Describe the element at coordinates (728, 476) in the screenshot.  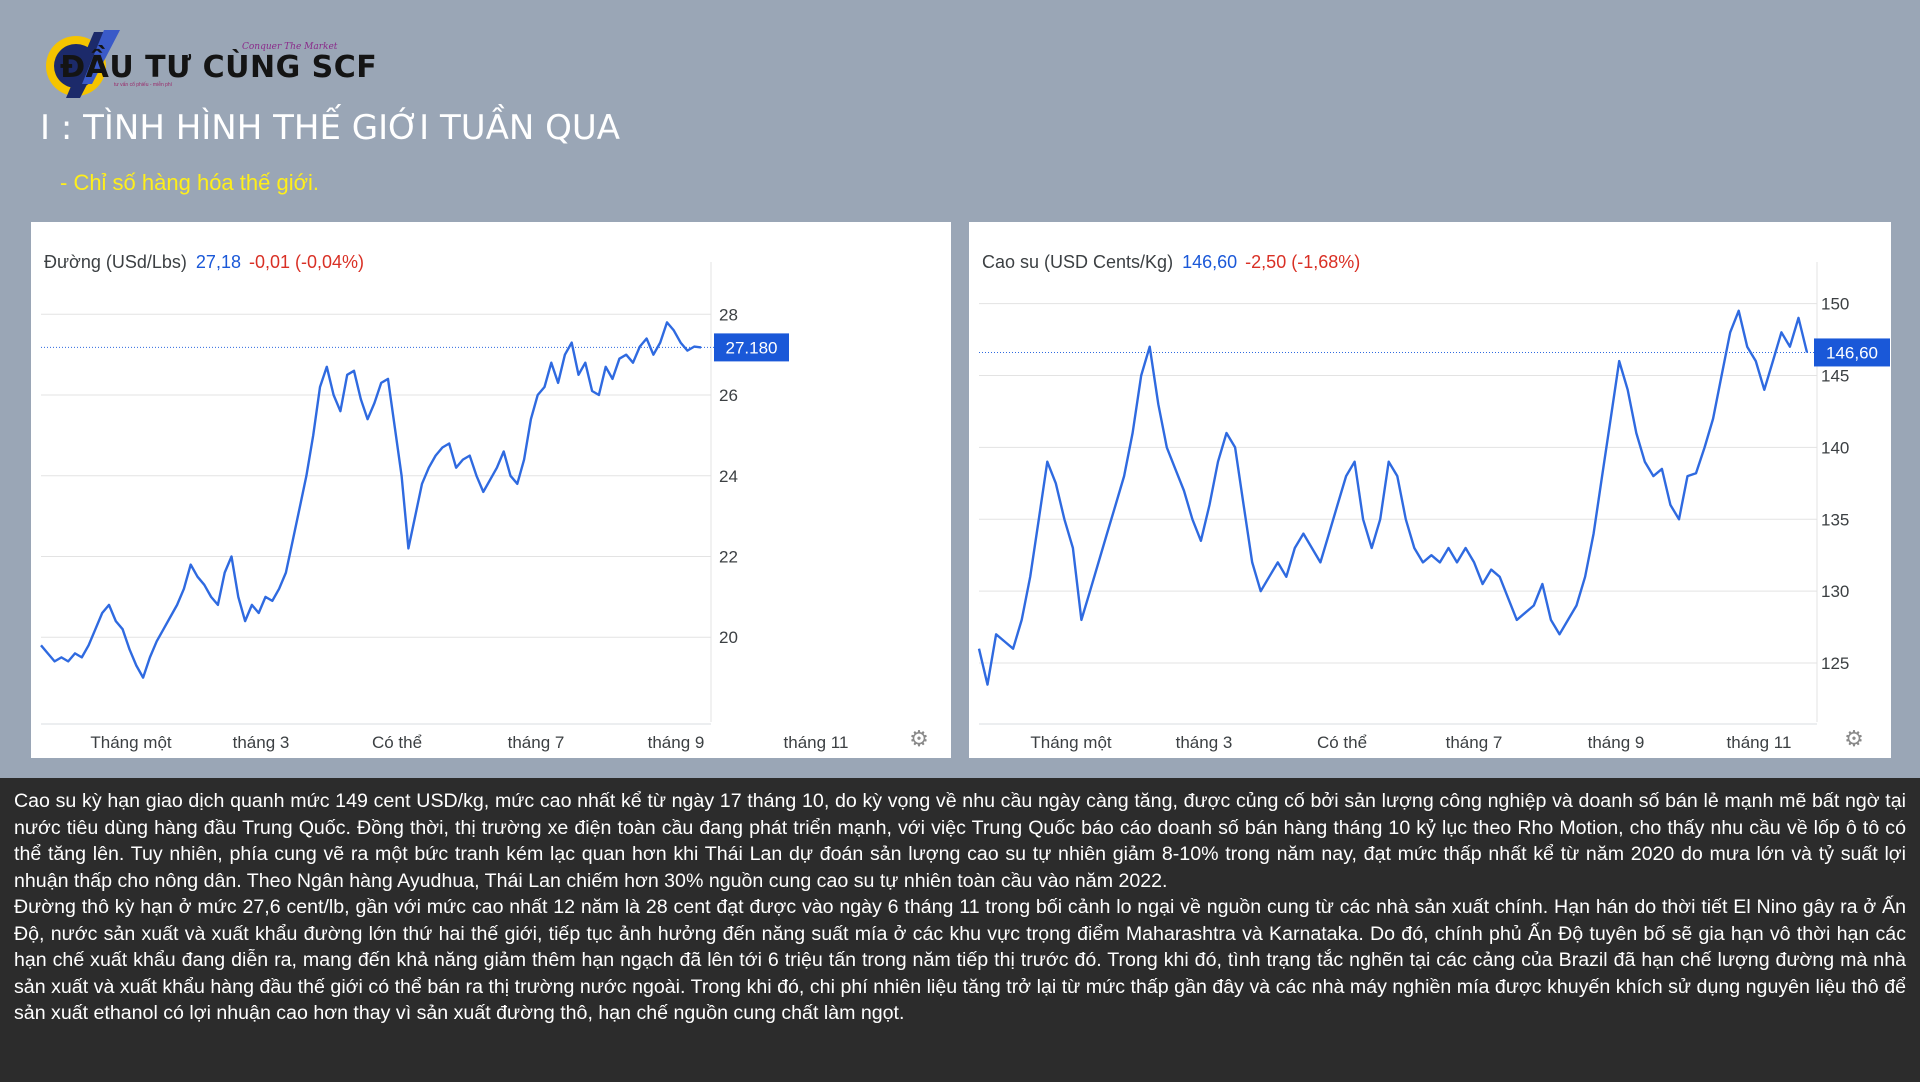
I see `sugar-y-tick-label: 24` at that location.